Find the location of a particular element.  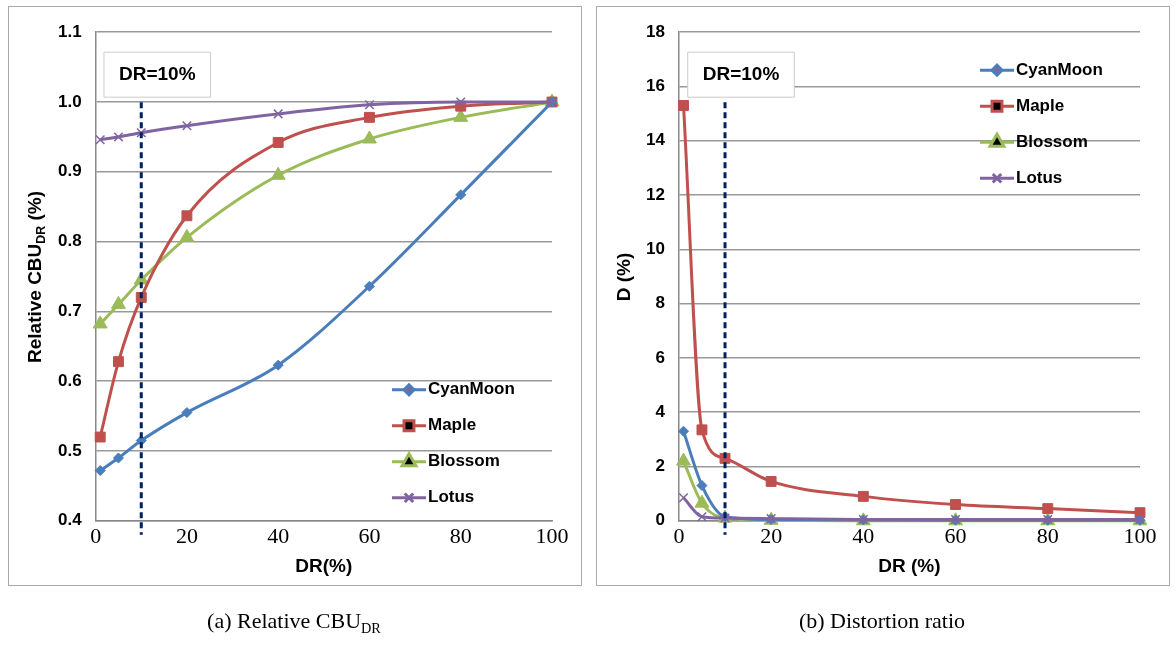

y-tick-label: 1.0 is located at coordinates (69, 101).